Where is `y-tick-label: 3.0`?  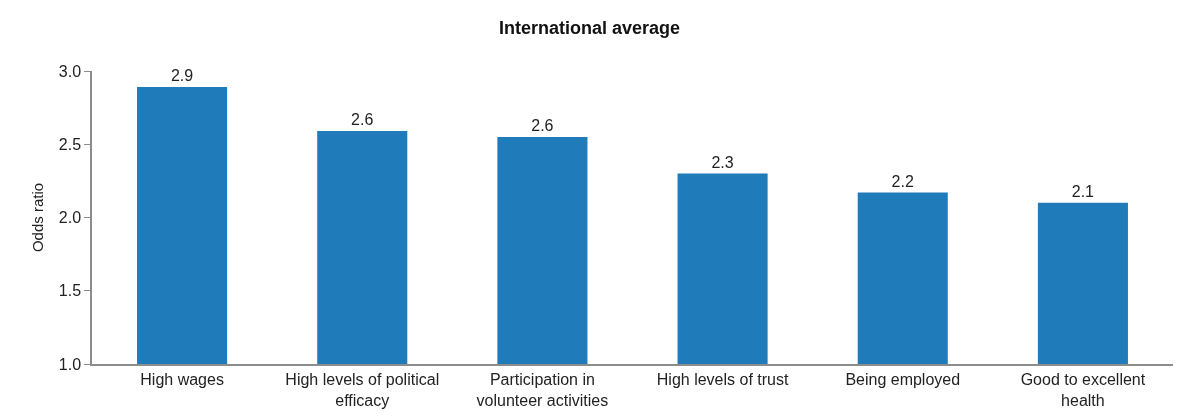
y-tick-label: 3.0 is located at coordinates (70, 71).